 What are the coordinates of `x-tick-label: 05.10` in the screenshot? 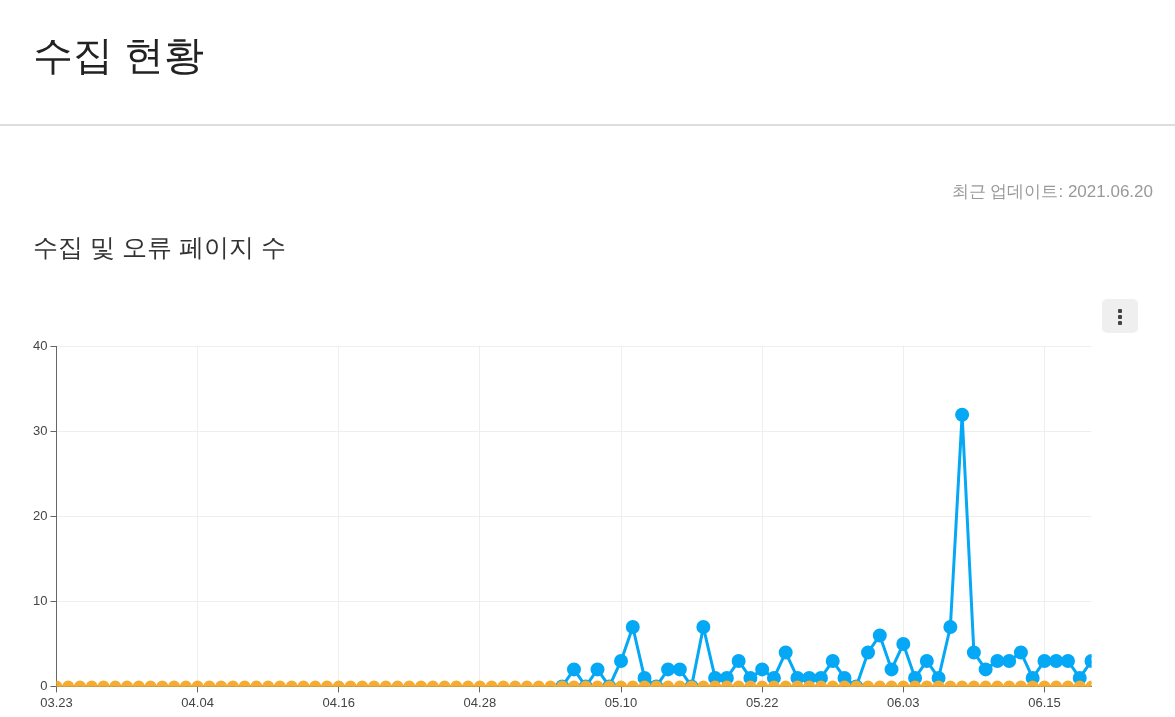 It's located at (621, 702).